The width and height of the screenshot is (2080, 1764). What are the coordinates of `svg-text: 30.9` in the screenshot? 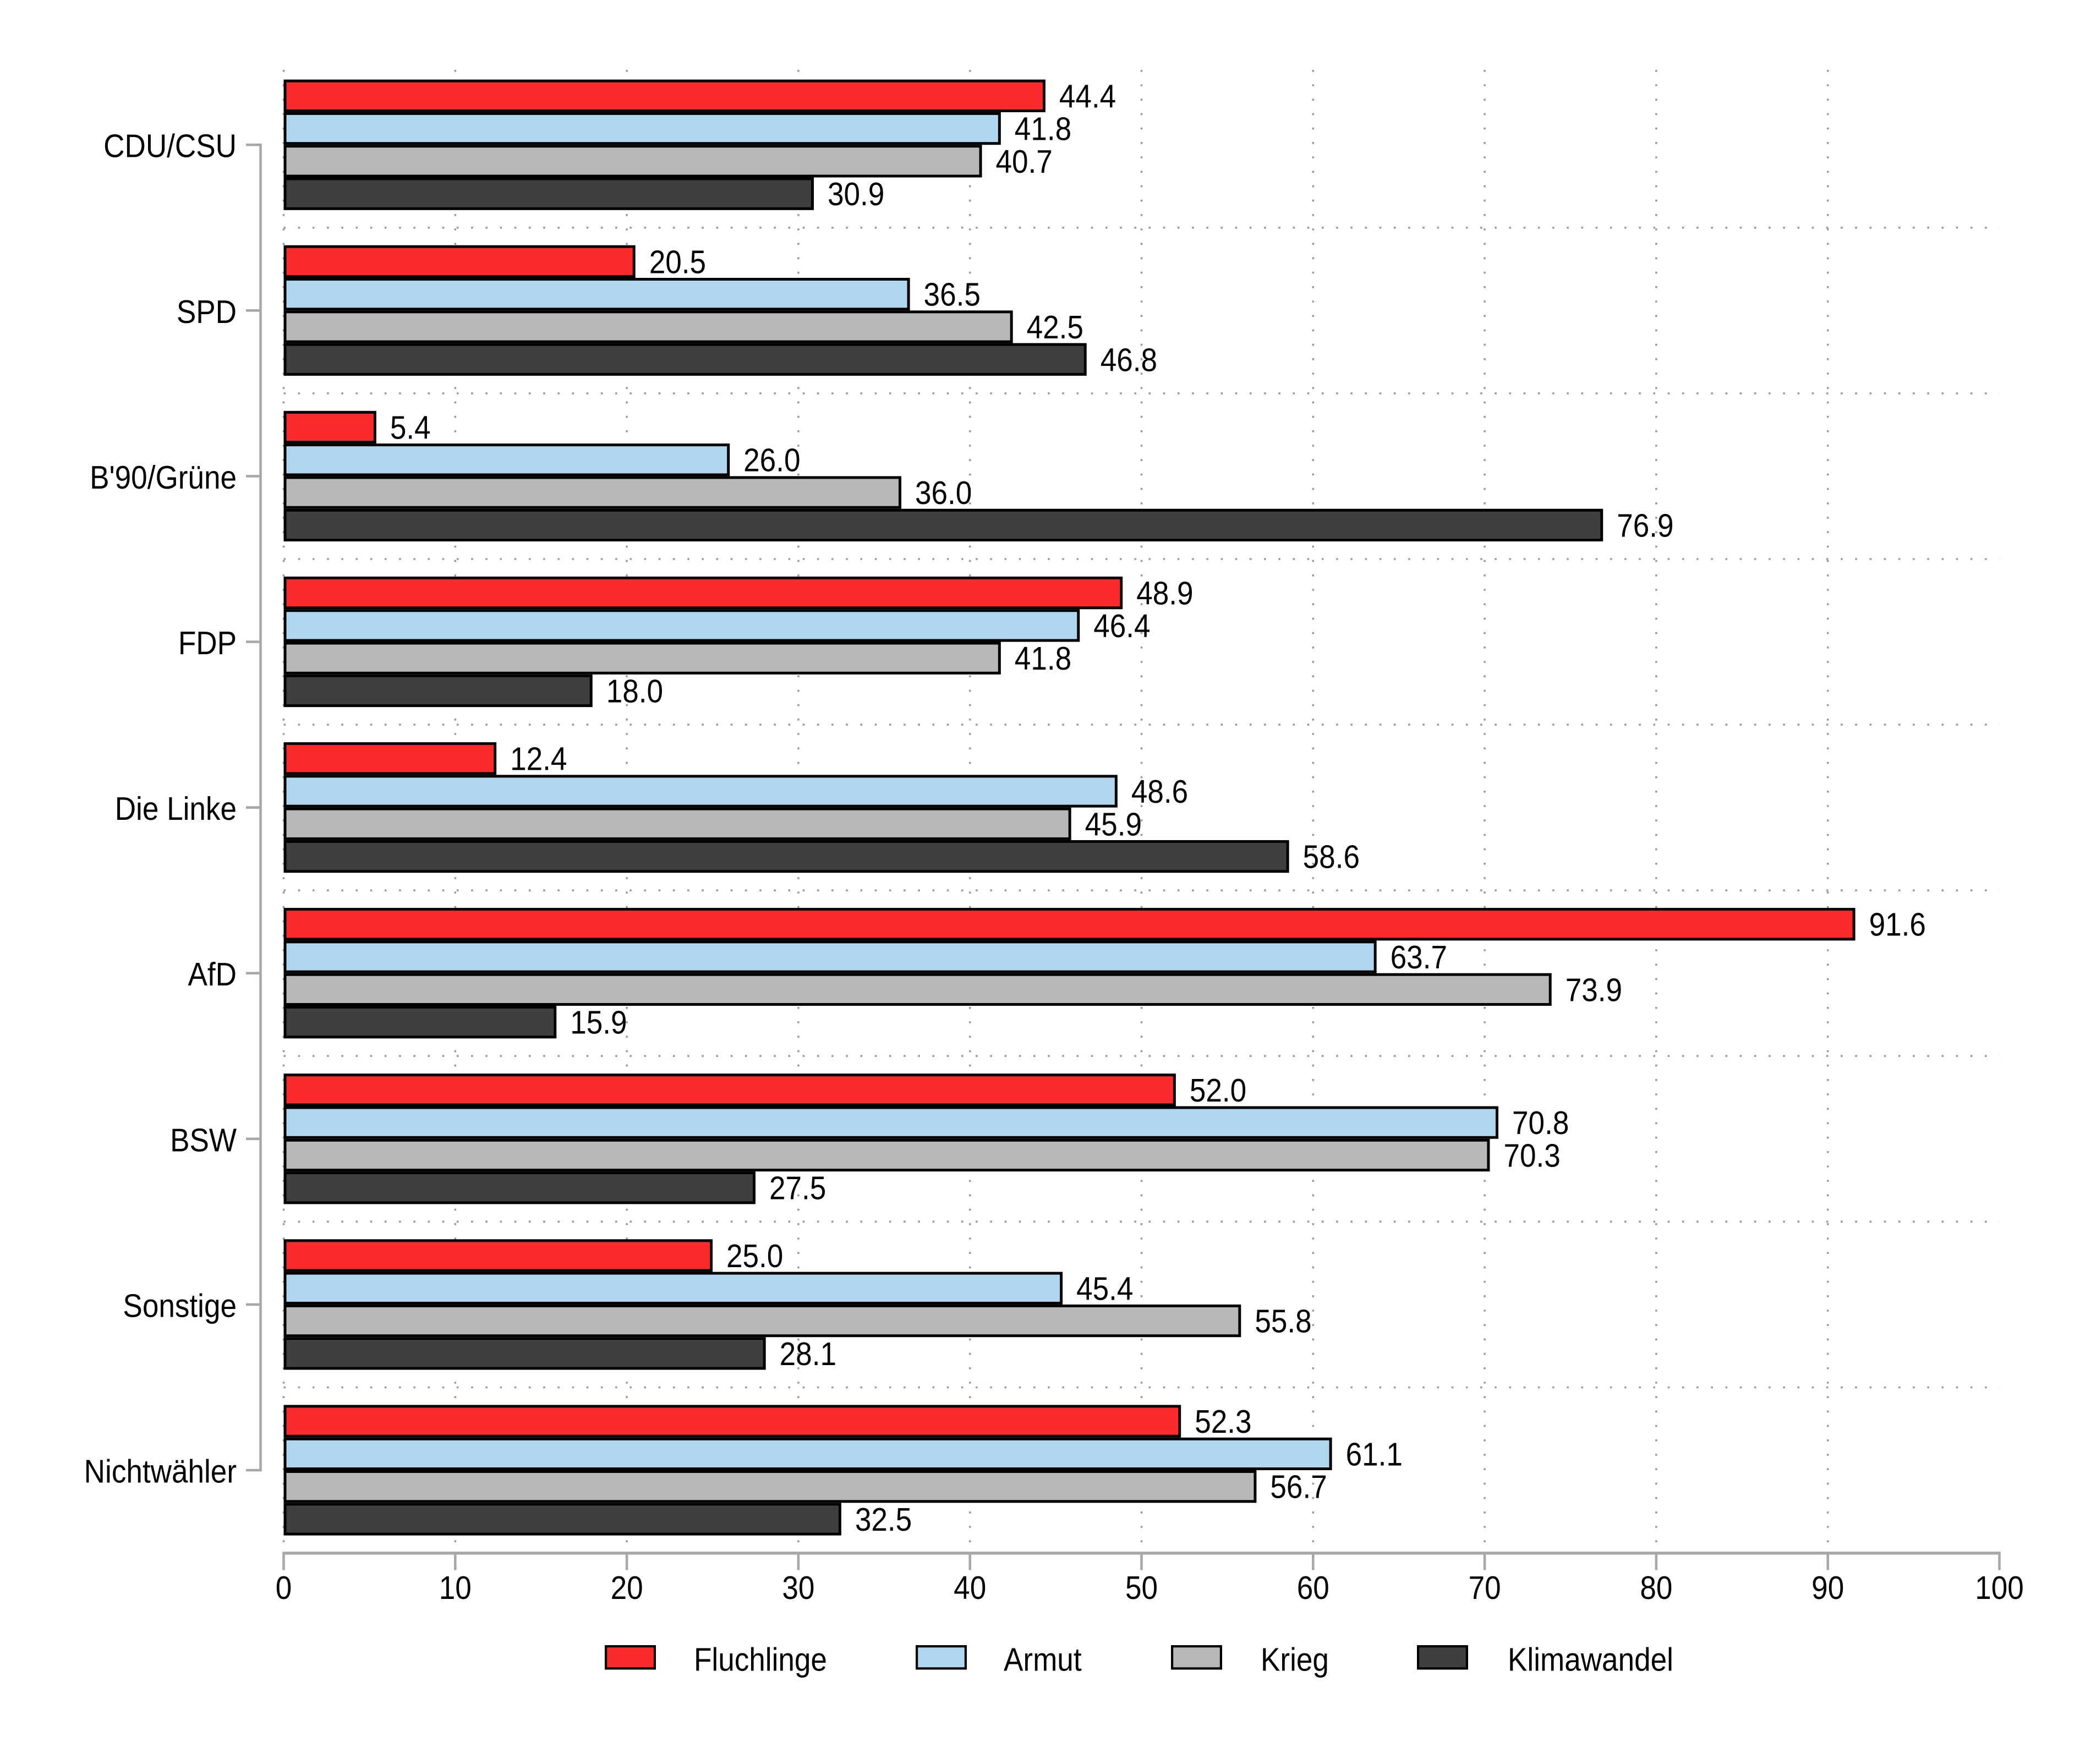 It's located at (856, 194).